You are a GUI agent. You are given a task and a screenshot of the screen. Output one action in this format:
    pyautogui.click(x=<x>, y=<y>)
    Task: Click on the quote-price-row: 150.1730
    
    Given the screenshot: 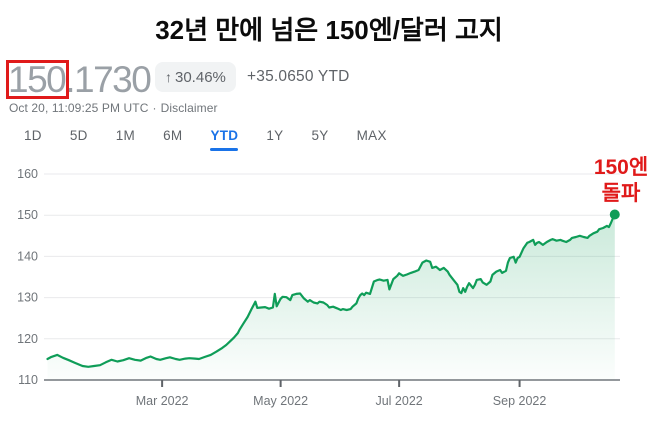 What is the action you would take?
    pyautogui.click(x=80, y=79)
    